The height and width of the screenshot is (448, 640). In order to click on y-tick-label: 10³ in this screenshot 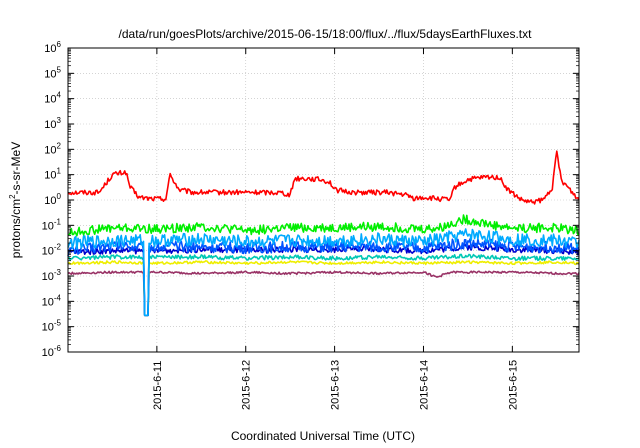, I will do `click(52, 123)`.